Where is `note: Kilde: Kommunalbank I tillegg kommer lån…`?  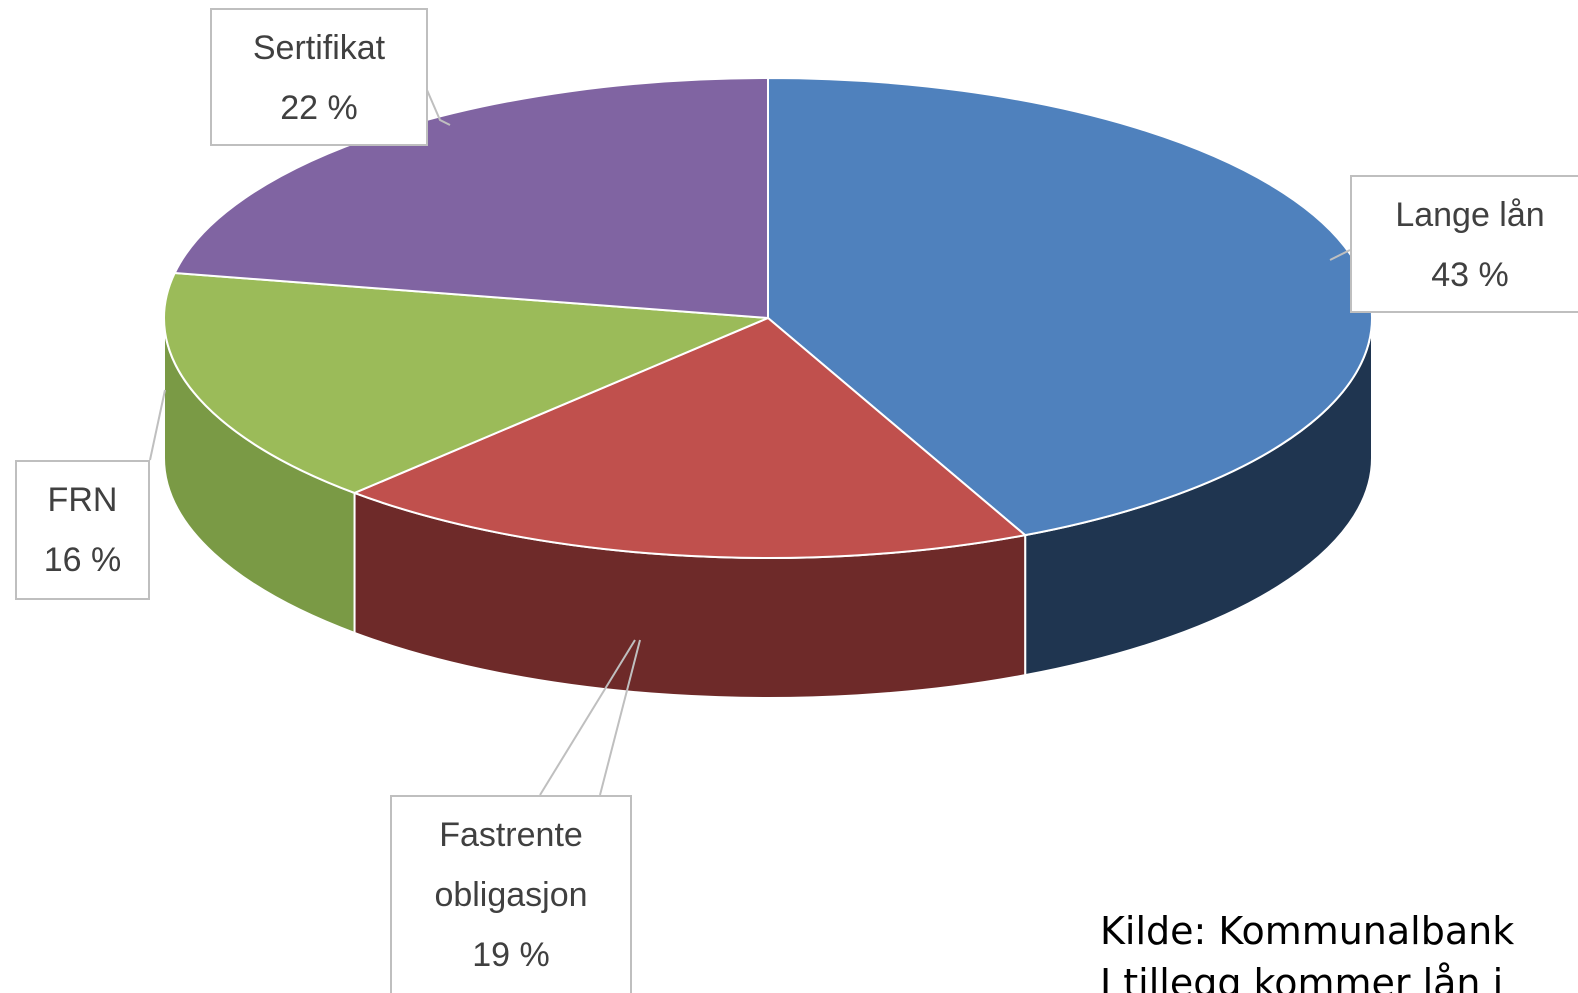 note: Kilde: Kommunalbank I tillegg kommer lån… is located at coordinates (1307, 949).